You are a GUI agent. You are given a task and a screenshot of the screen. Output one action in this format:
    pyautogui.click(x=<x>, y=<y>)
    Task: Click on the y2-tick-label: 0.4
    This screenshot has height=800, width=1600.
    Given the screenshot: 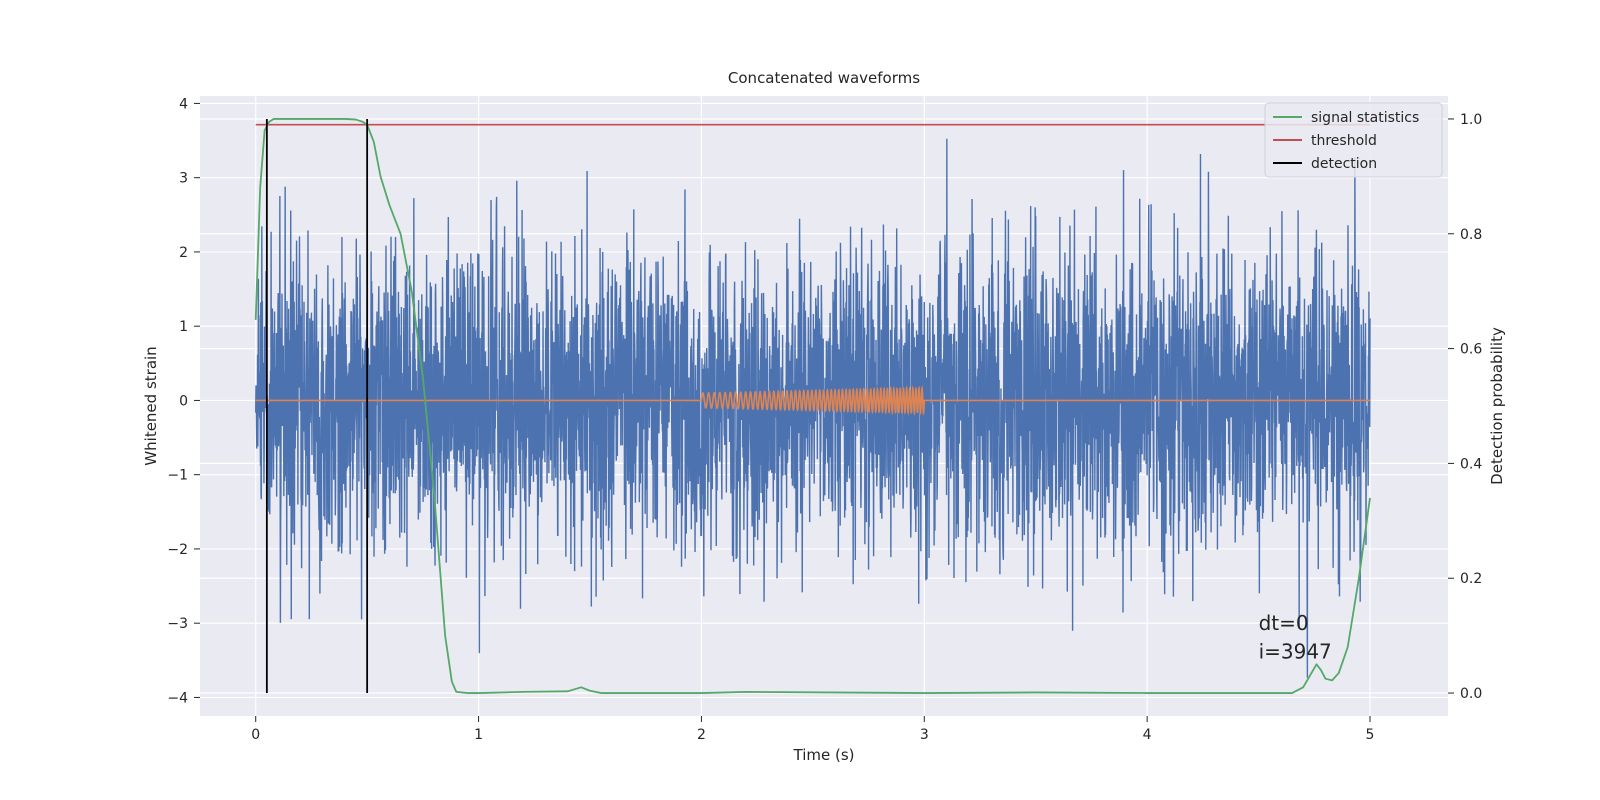 What is the action you would take?
    pyautogui.click(x=1471, y=464)
    